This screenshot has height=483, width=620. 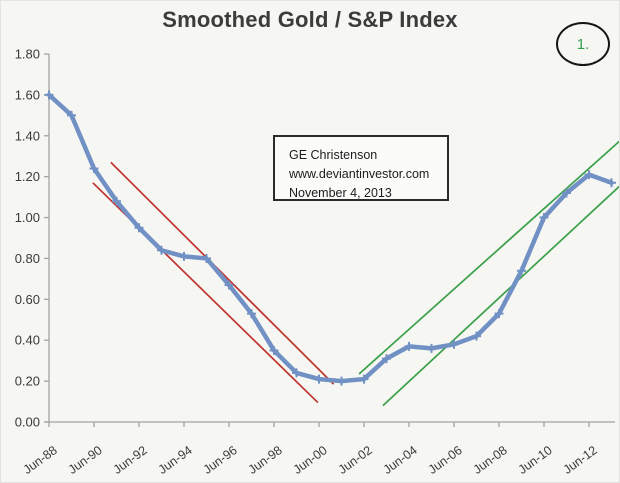 I want to click on x-axis-tick-label: Jun-94, so click(x=175, y=460).